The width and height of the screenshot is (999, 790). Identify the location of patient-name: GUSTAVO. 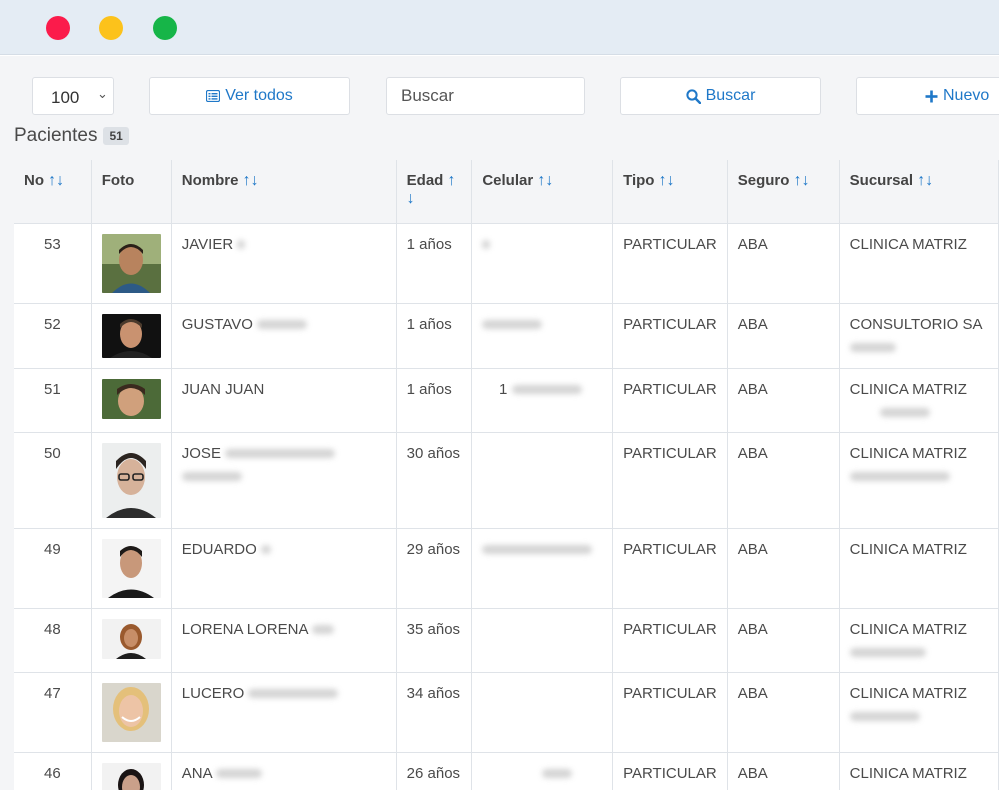
(217, 324).